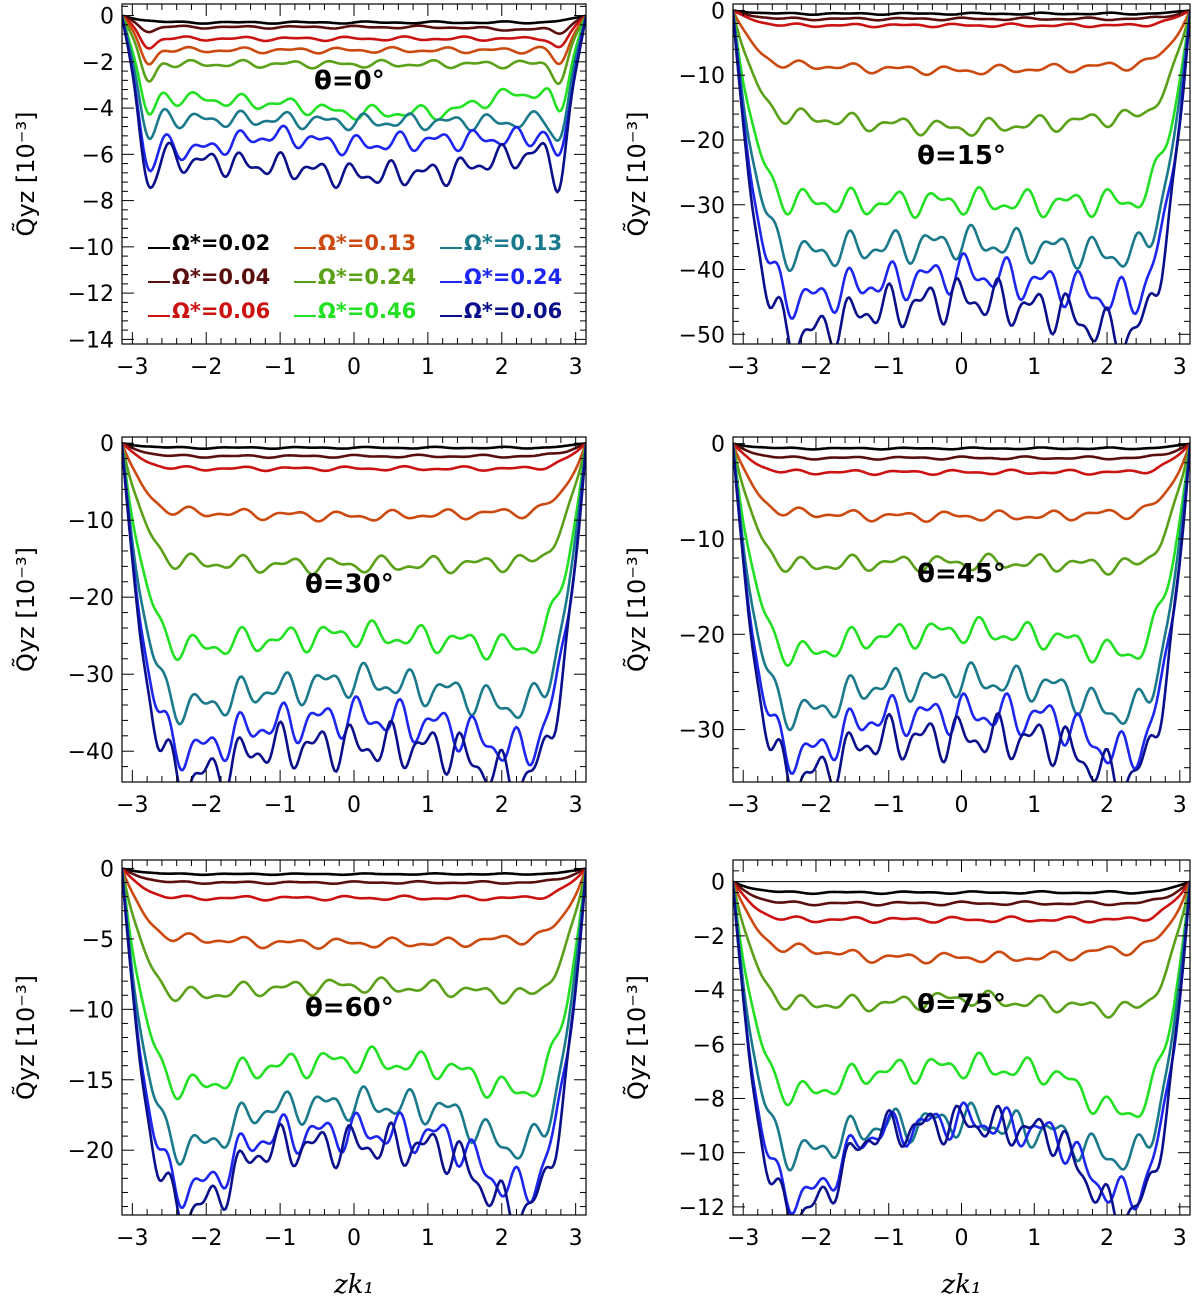 The image size is (1200, 1312). What do you see at coordinates (349, 81) in the screenshot?
I see `theta-annotation: θ=0°` at bounding box center [349, 81].